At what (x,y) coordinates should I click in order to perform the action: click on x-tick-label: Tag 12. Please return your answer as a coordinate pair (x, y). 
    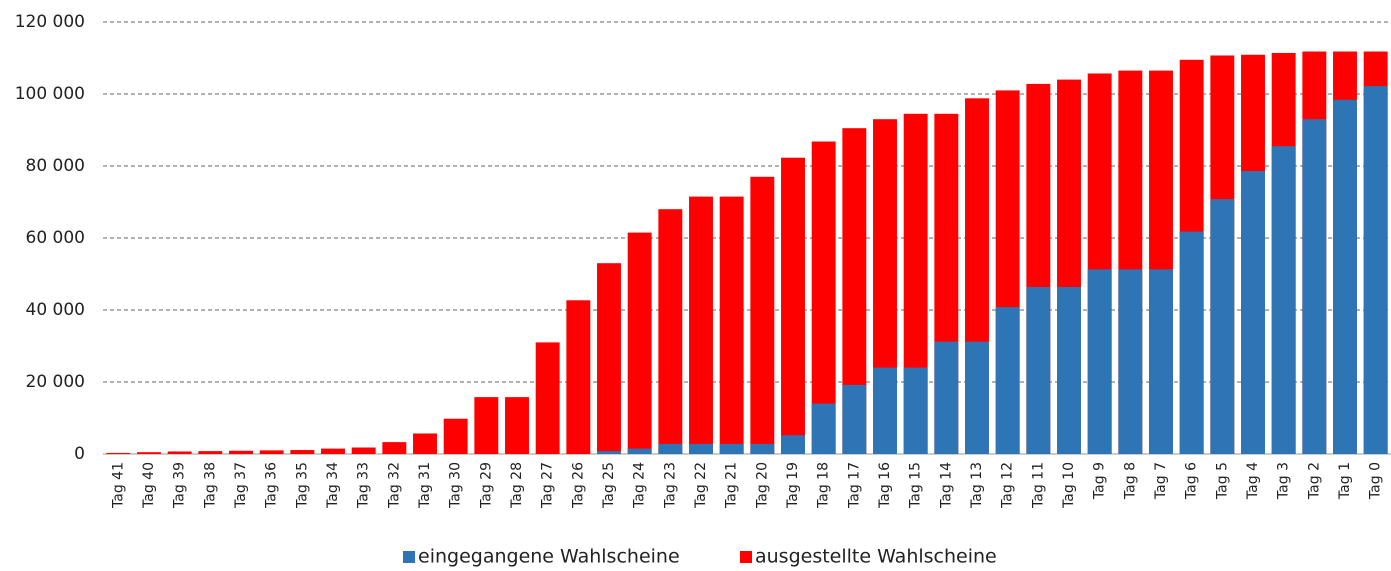
    Looking at the image, I should click on (1008, 485).